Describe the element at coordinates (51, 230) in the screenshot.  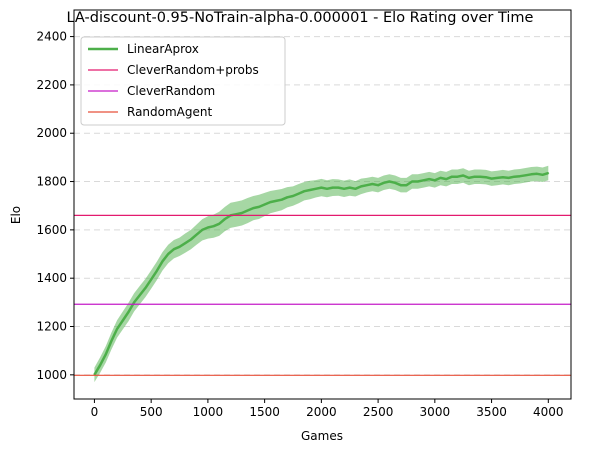
I see `y-tick-label: 1600` at that location.